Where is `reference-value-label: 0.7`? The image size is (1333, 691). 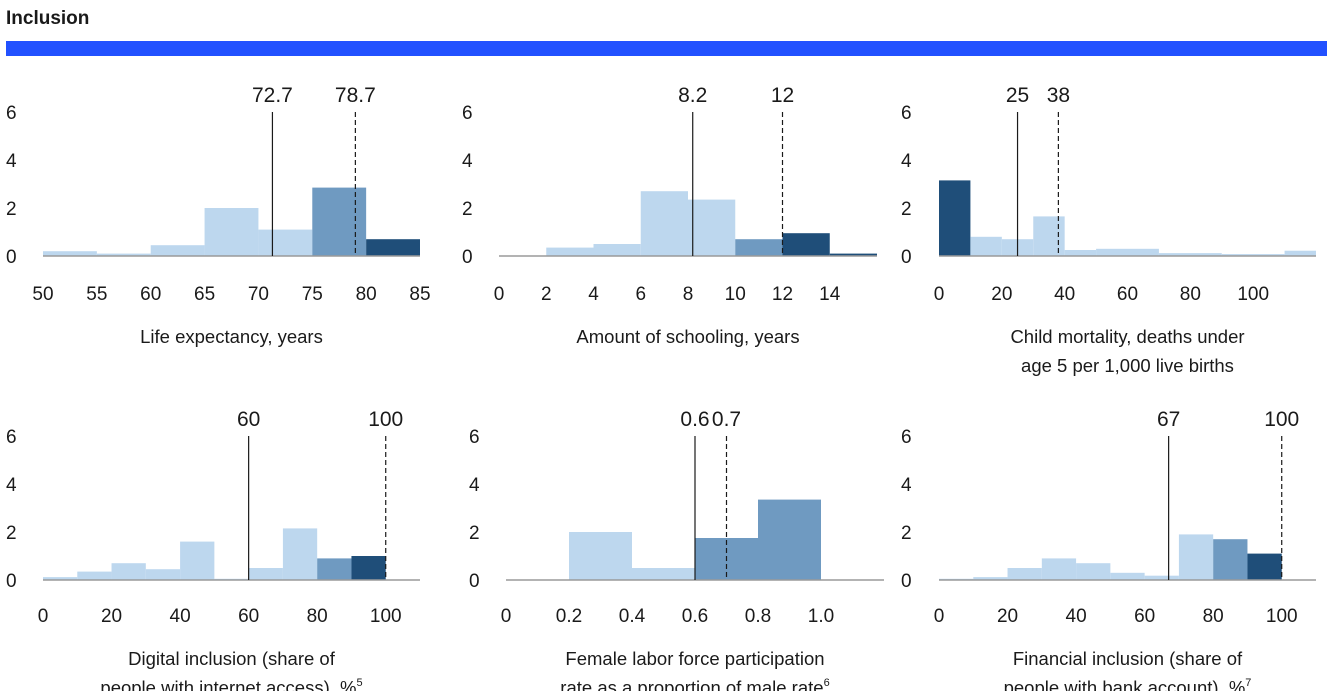 reference-value-label: 0.7 is located at coordinates (726, 419).